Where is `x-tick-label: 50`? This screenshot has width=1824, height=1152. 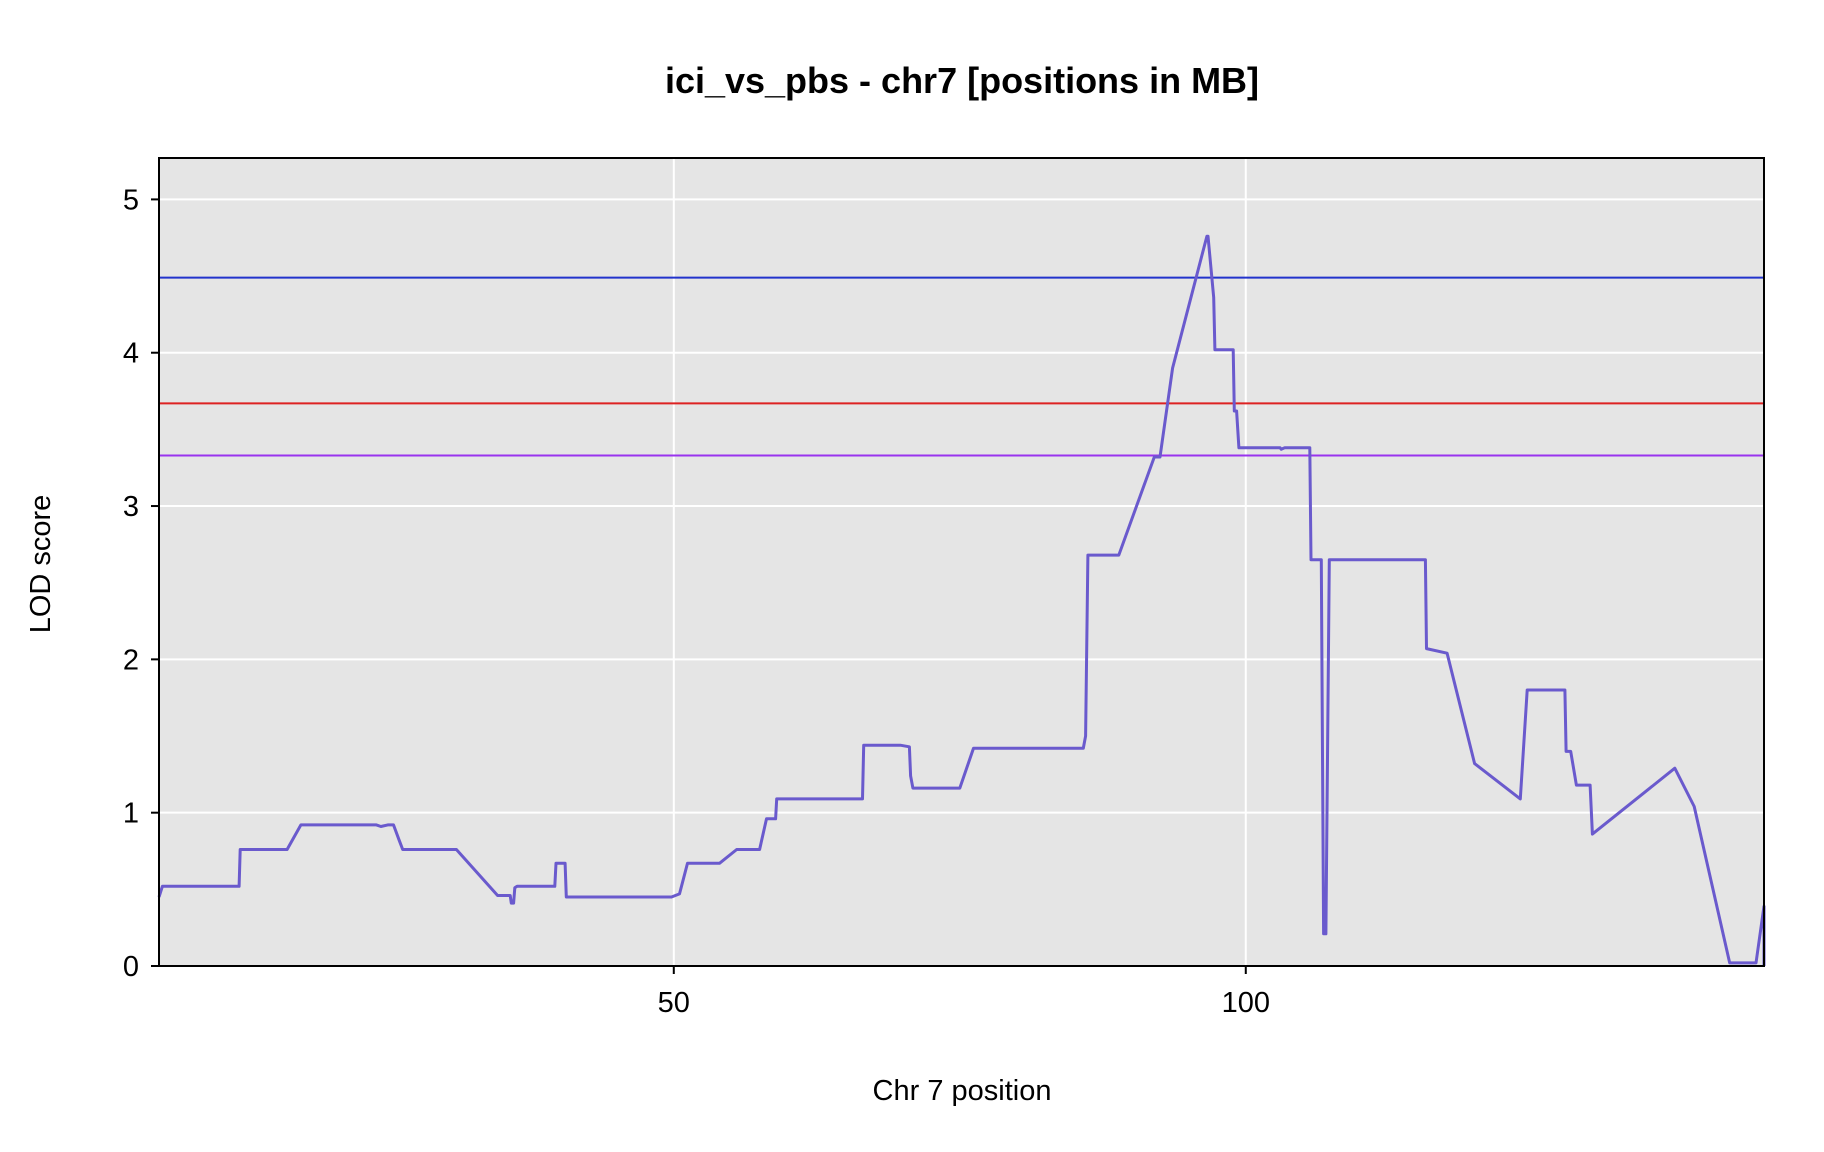
x-tick-label: 50 is located at coordinates (674, 1003).